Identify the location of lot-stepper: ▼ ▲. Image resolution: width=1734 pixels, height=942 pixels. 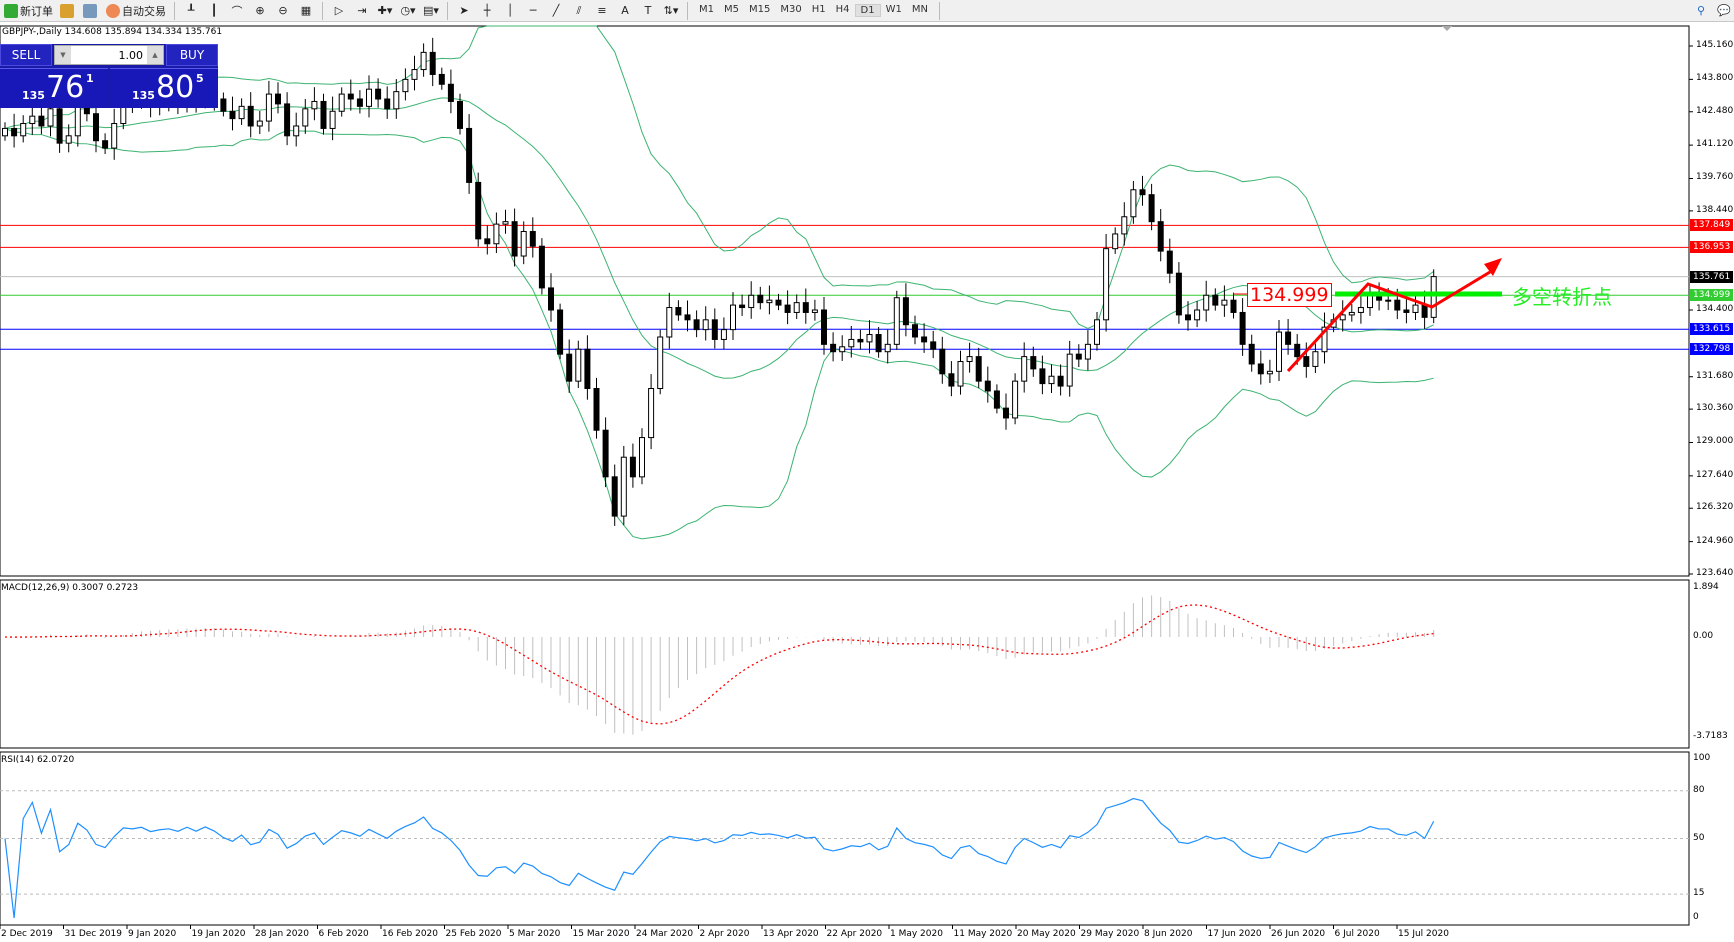
(109, 55).